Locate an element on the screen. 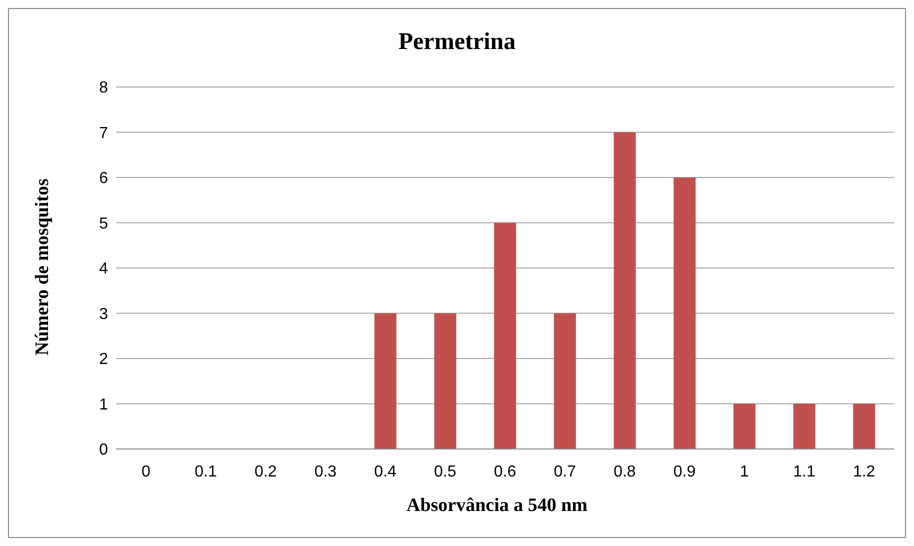  y-tick-label: 2 is located at coordinates (103, 359).